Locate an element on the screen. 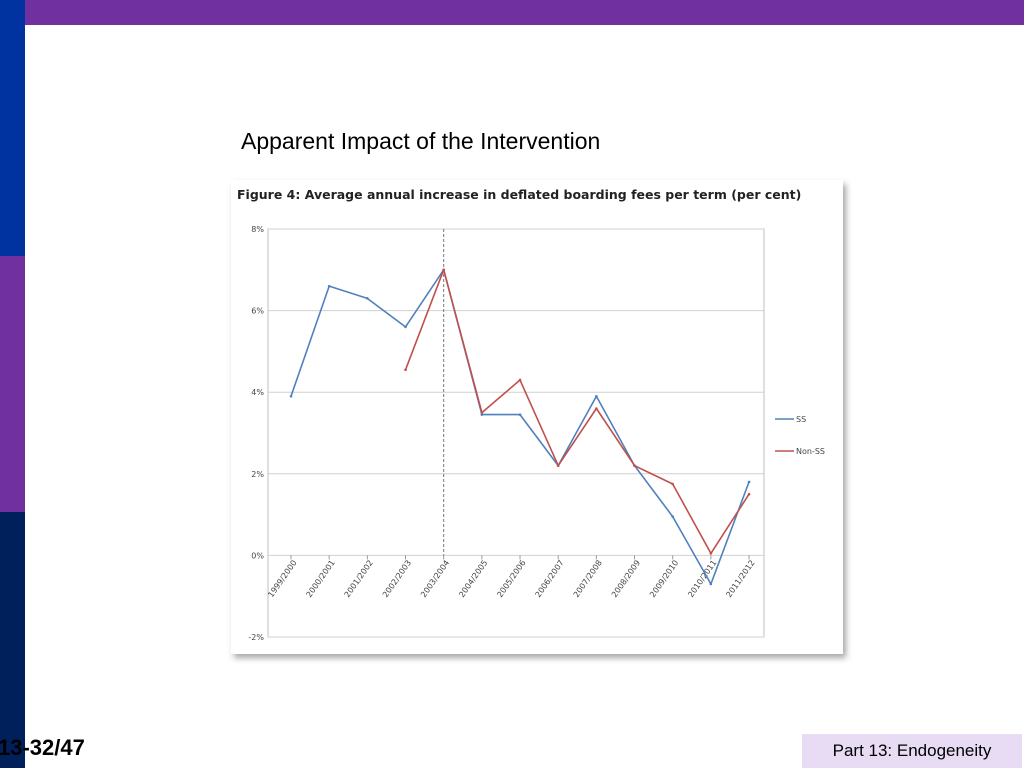  sidebar-block-middle is located at coordinates (12, 384).